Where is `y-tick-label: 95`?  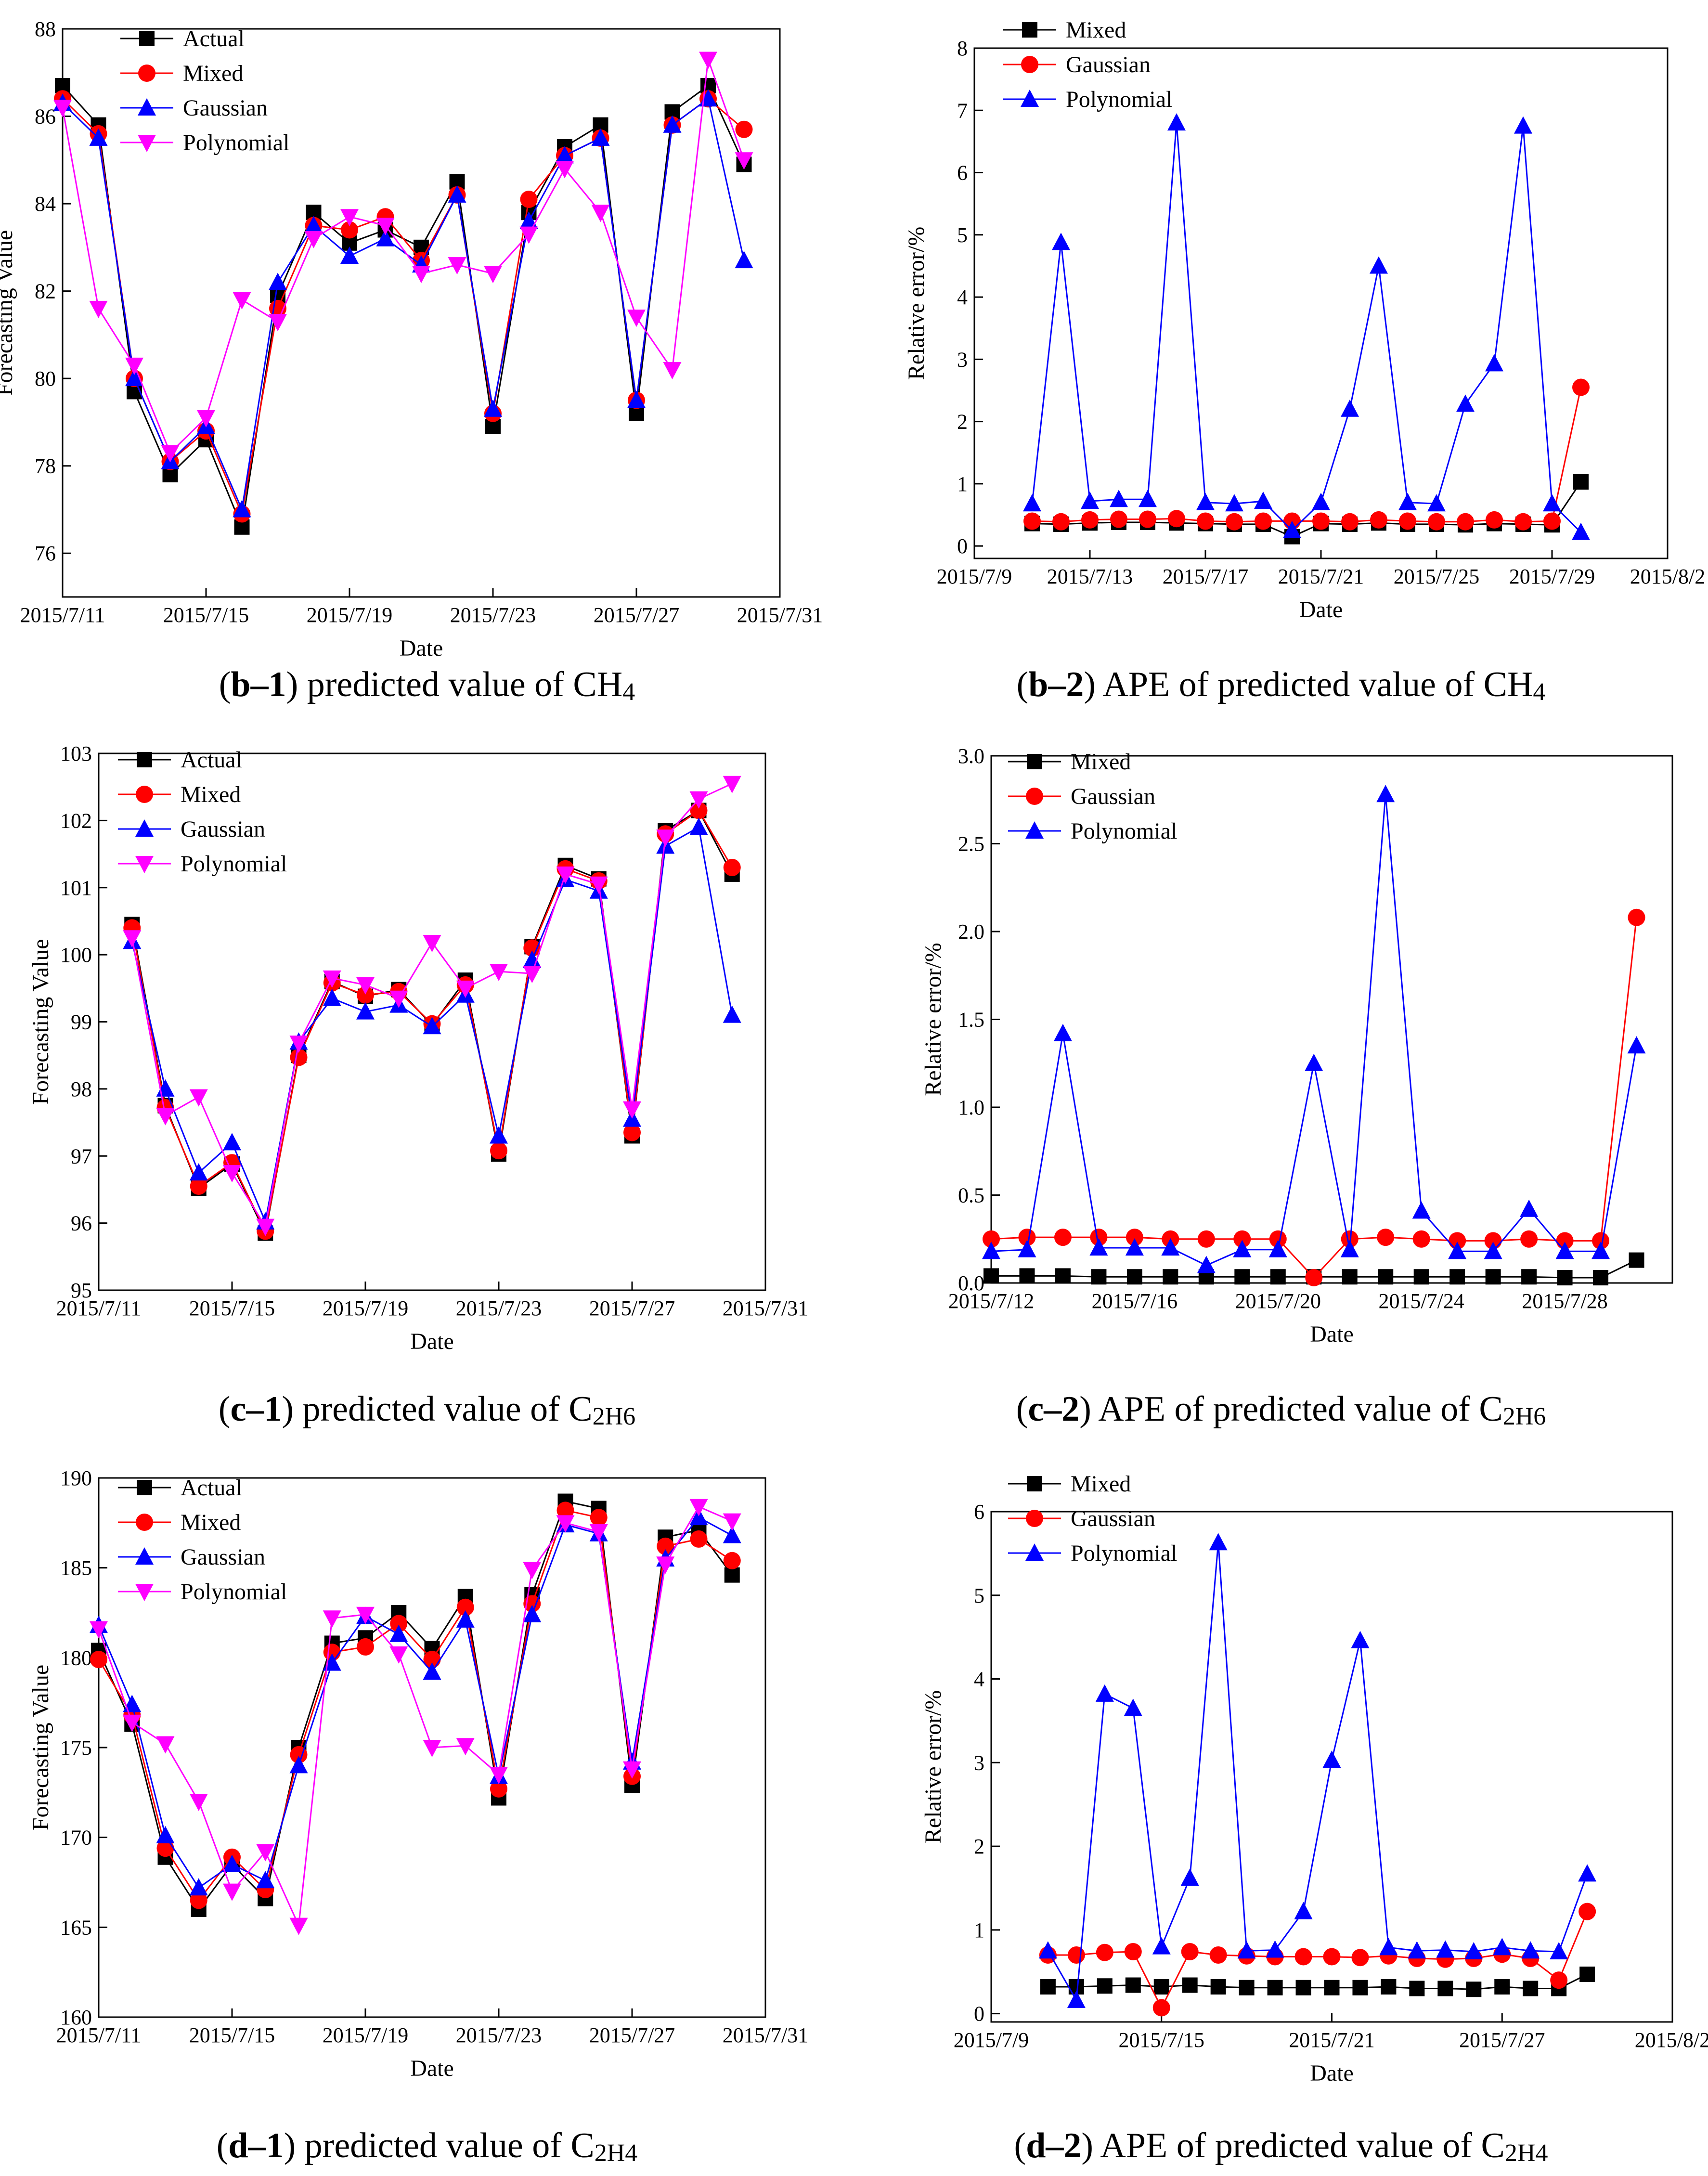 y-tick-label: 95 is located at coordinates (81, 1290).